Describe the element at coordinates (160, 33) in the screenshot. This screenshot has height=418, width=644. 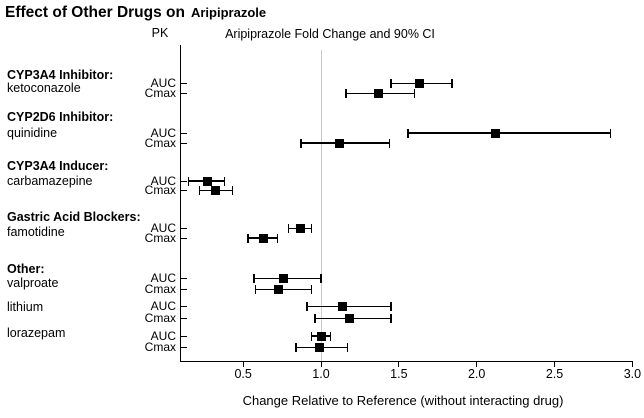
I see `pk-column-header: PK` at that location.